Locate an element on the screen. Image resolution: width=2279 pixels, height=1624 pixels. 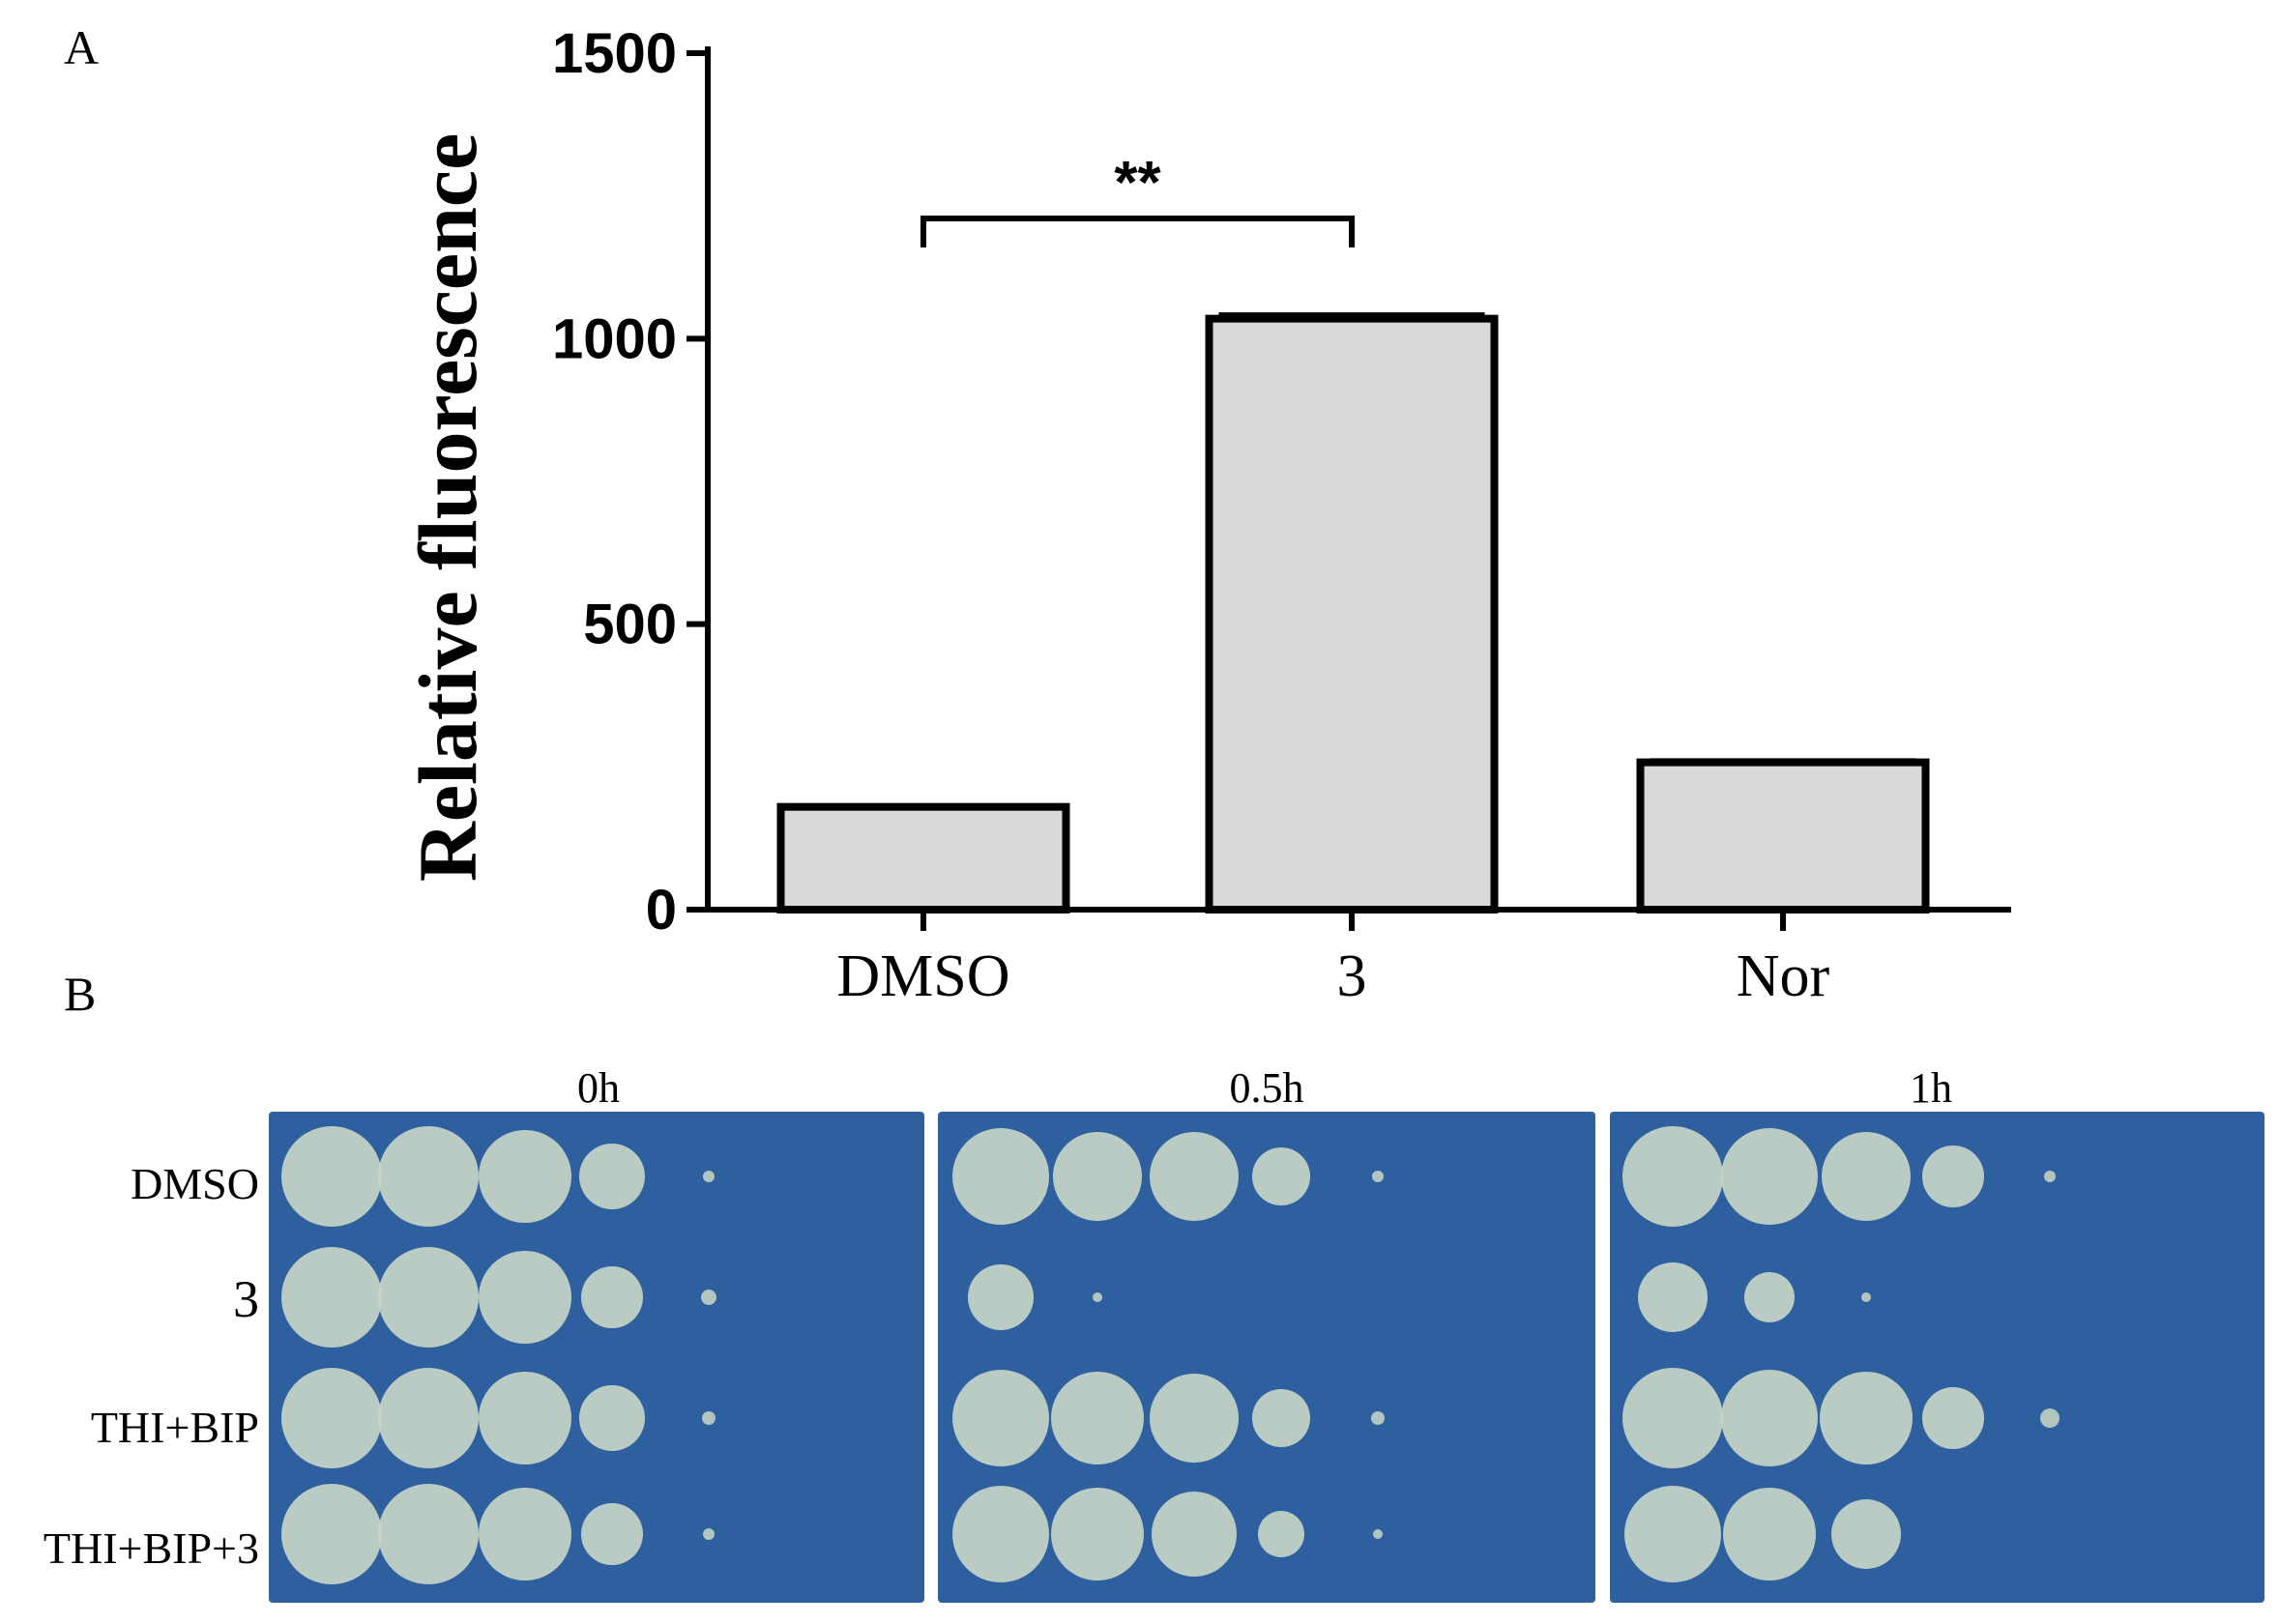
panel-b-letter: B is located at coordinates (80, 994).